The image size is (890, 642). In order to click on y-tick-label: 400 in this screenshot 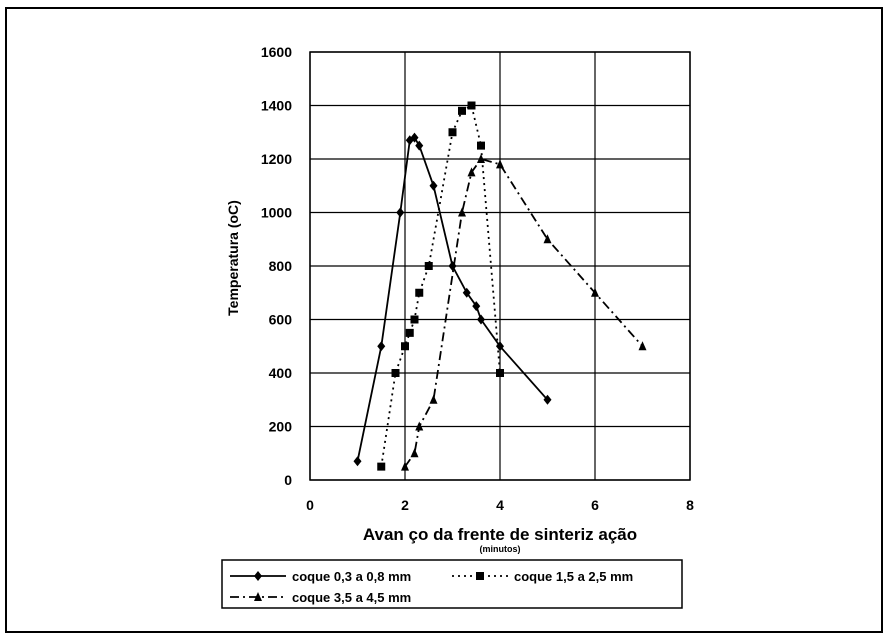, I will do `click(281, 373)`.